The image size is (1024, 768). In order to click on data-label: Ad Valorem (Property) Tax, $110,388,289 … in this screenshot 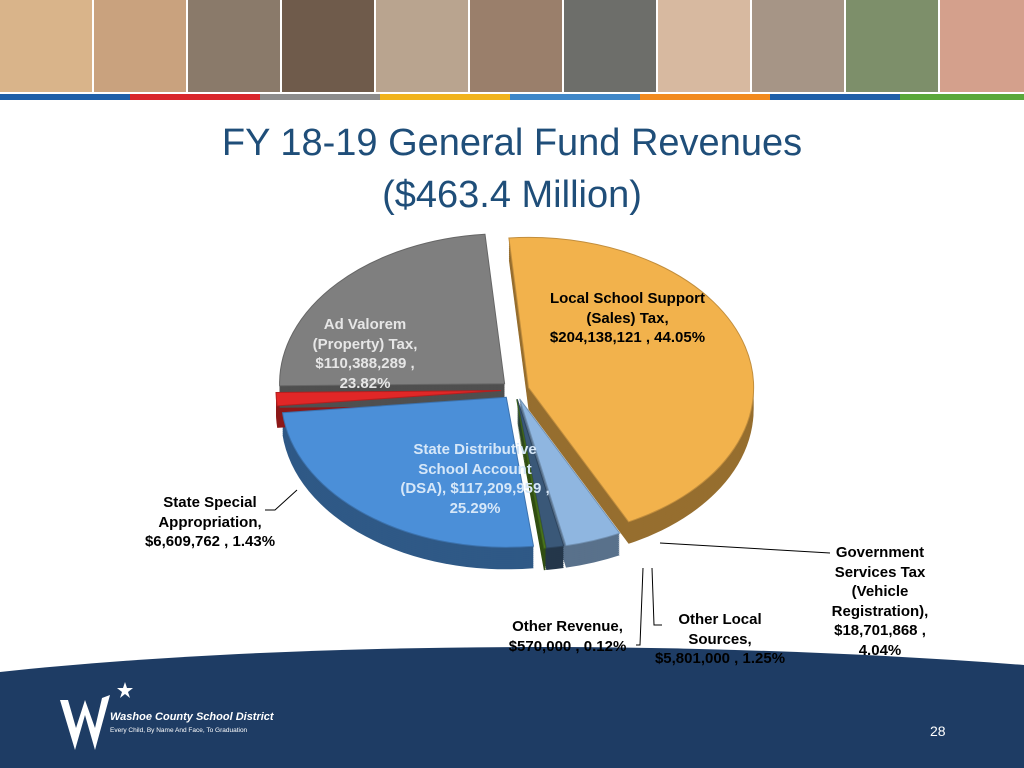, I will do `click(365, 354)`.